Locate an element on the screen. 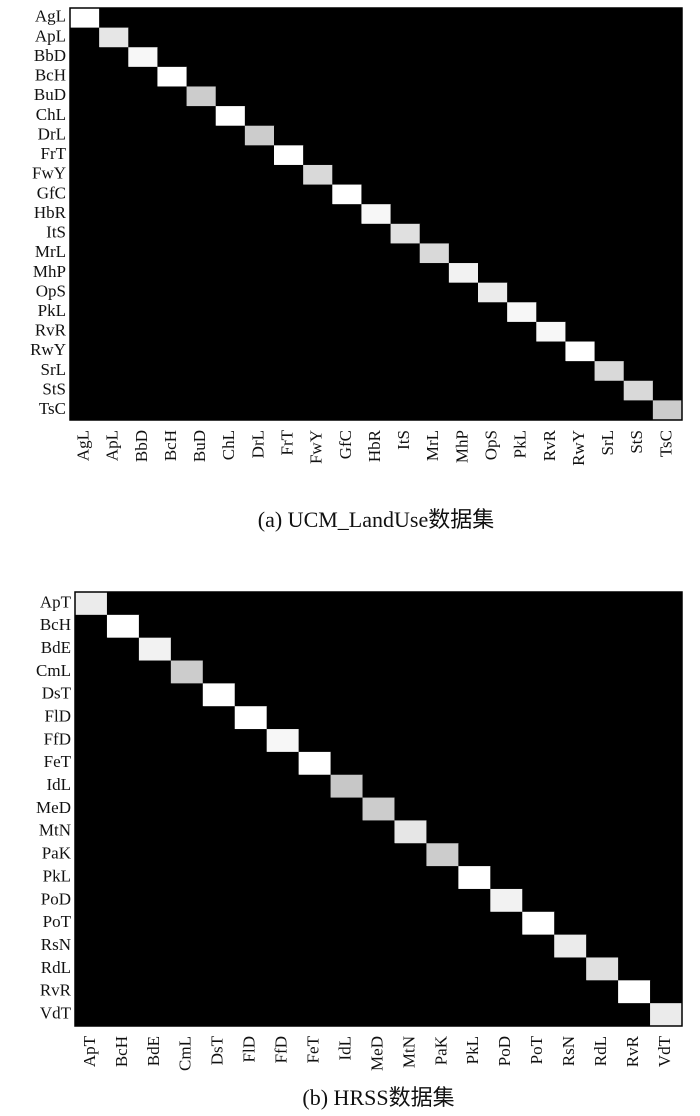 This screenshot has width=700, height=1116. y-tick-label: FlD is located at coordinates (58, 716).